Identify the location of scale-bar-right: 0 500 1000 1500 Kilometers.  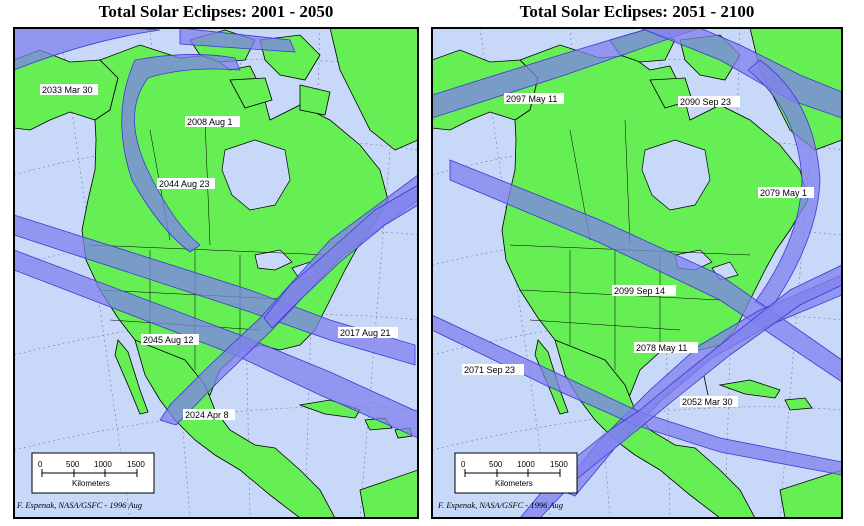
(516, 473).